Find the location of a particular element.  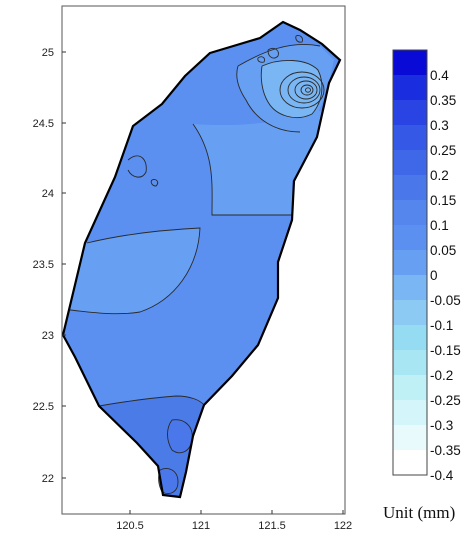

south-darker-zone is located at coordinates (180, 436).